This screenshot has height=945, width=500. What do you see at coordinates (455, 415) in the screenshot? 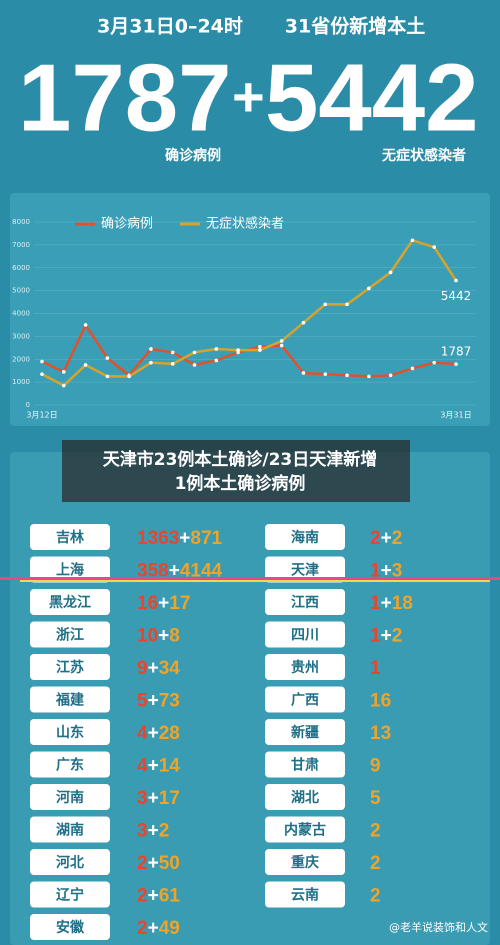
I see `x-tick-label: 3月31日` at bounding box center [455, 415].